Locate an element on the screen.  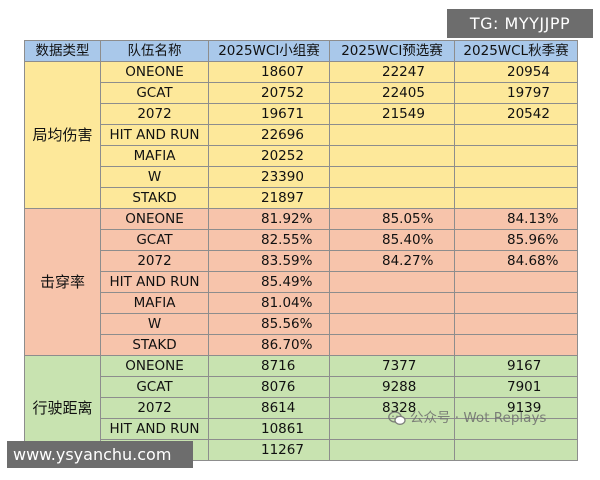
qualifier-cell: 21549 is located at coordinates (392, 114).